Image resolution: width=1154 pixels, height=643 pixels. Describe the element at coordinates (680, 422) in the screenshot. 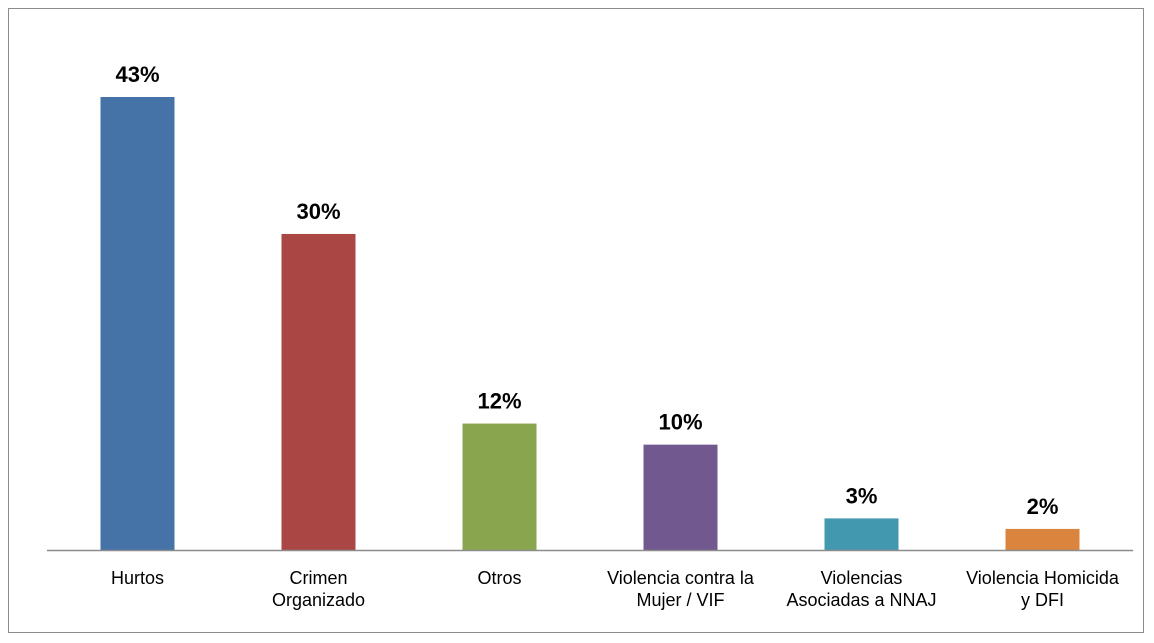

I see `value-label-3: 10%` at that location.